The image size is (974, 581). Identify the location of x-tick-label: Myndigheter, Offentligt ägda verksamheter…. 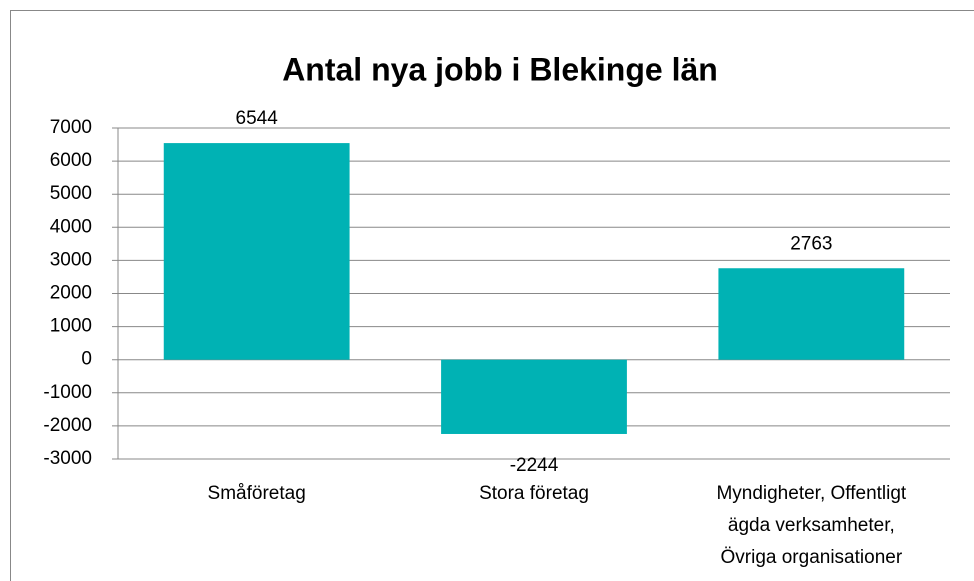
(811, 525).